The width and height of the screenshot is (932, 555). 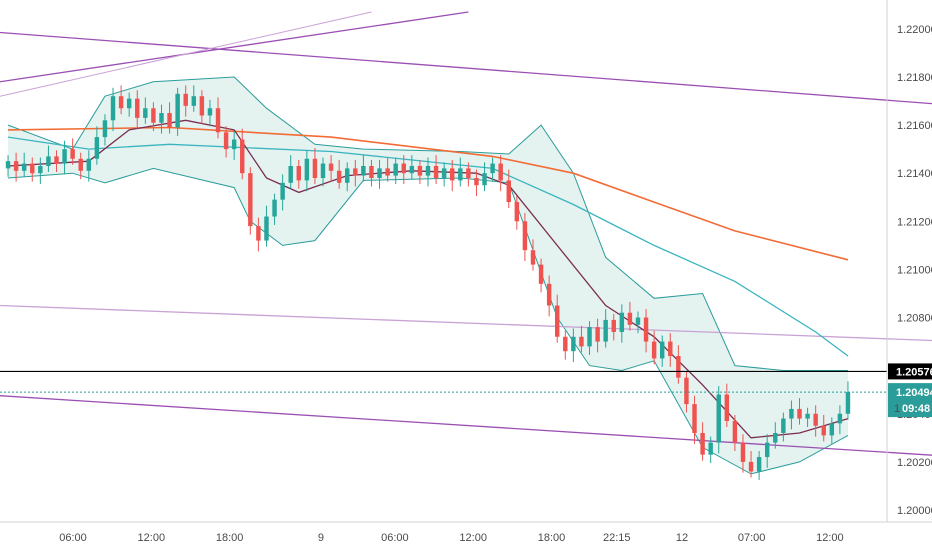 I want to click on channel-steep-light-line, so click(x=186, y=54).